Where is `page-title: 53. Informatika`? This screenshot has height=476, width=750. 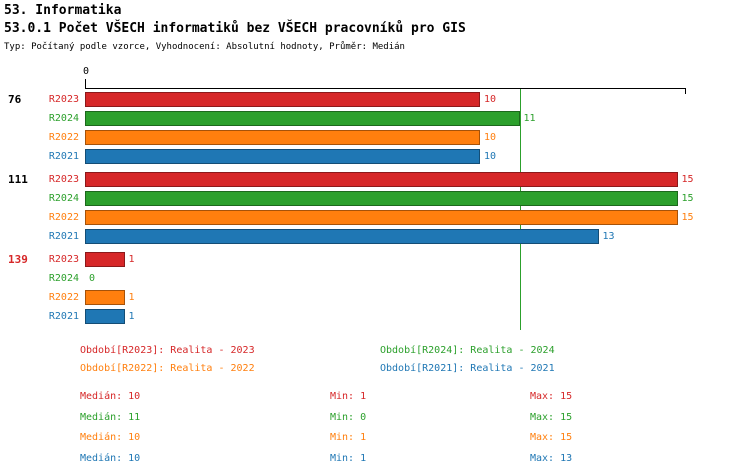
page-title: 53. Informatika is located at coordinates (63, 10).